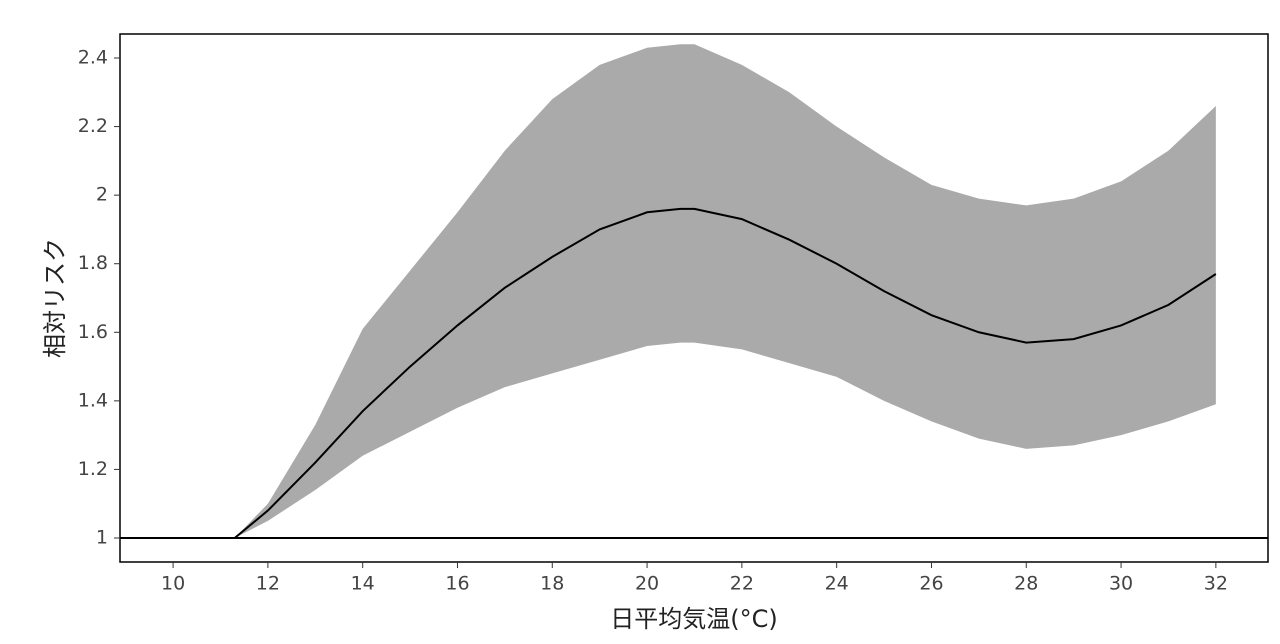 Image resolution: width=1280 pixels, height=644 pixels. I want to click on x-tick-label: 26, so click(931, 584).